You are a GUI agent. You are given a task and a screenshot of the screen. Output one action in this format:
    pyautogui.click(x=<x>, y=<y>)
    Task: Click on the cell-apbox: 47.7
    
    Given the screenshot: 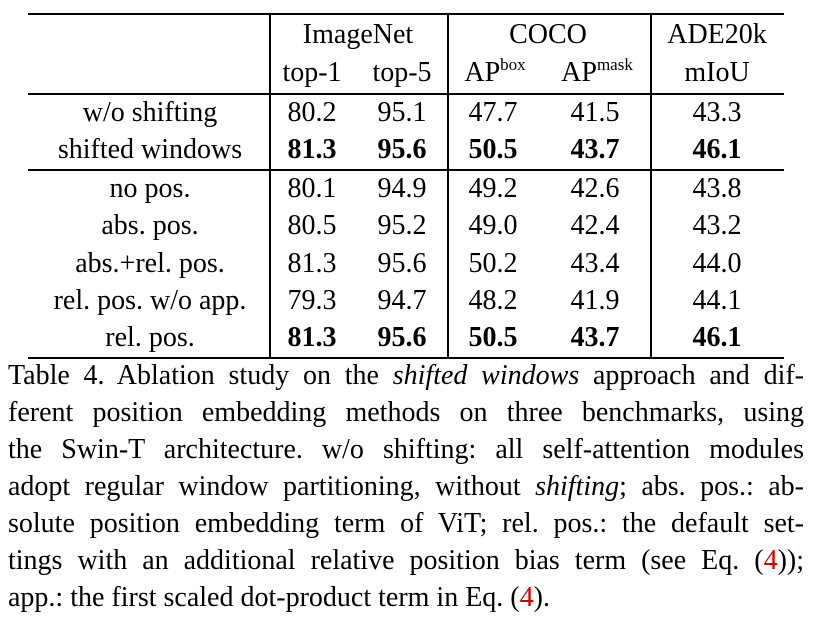 What is the action you would take?
    pyautogui.click(x=493, y=112)
    